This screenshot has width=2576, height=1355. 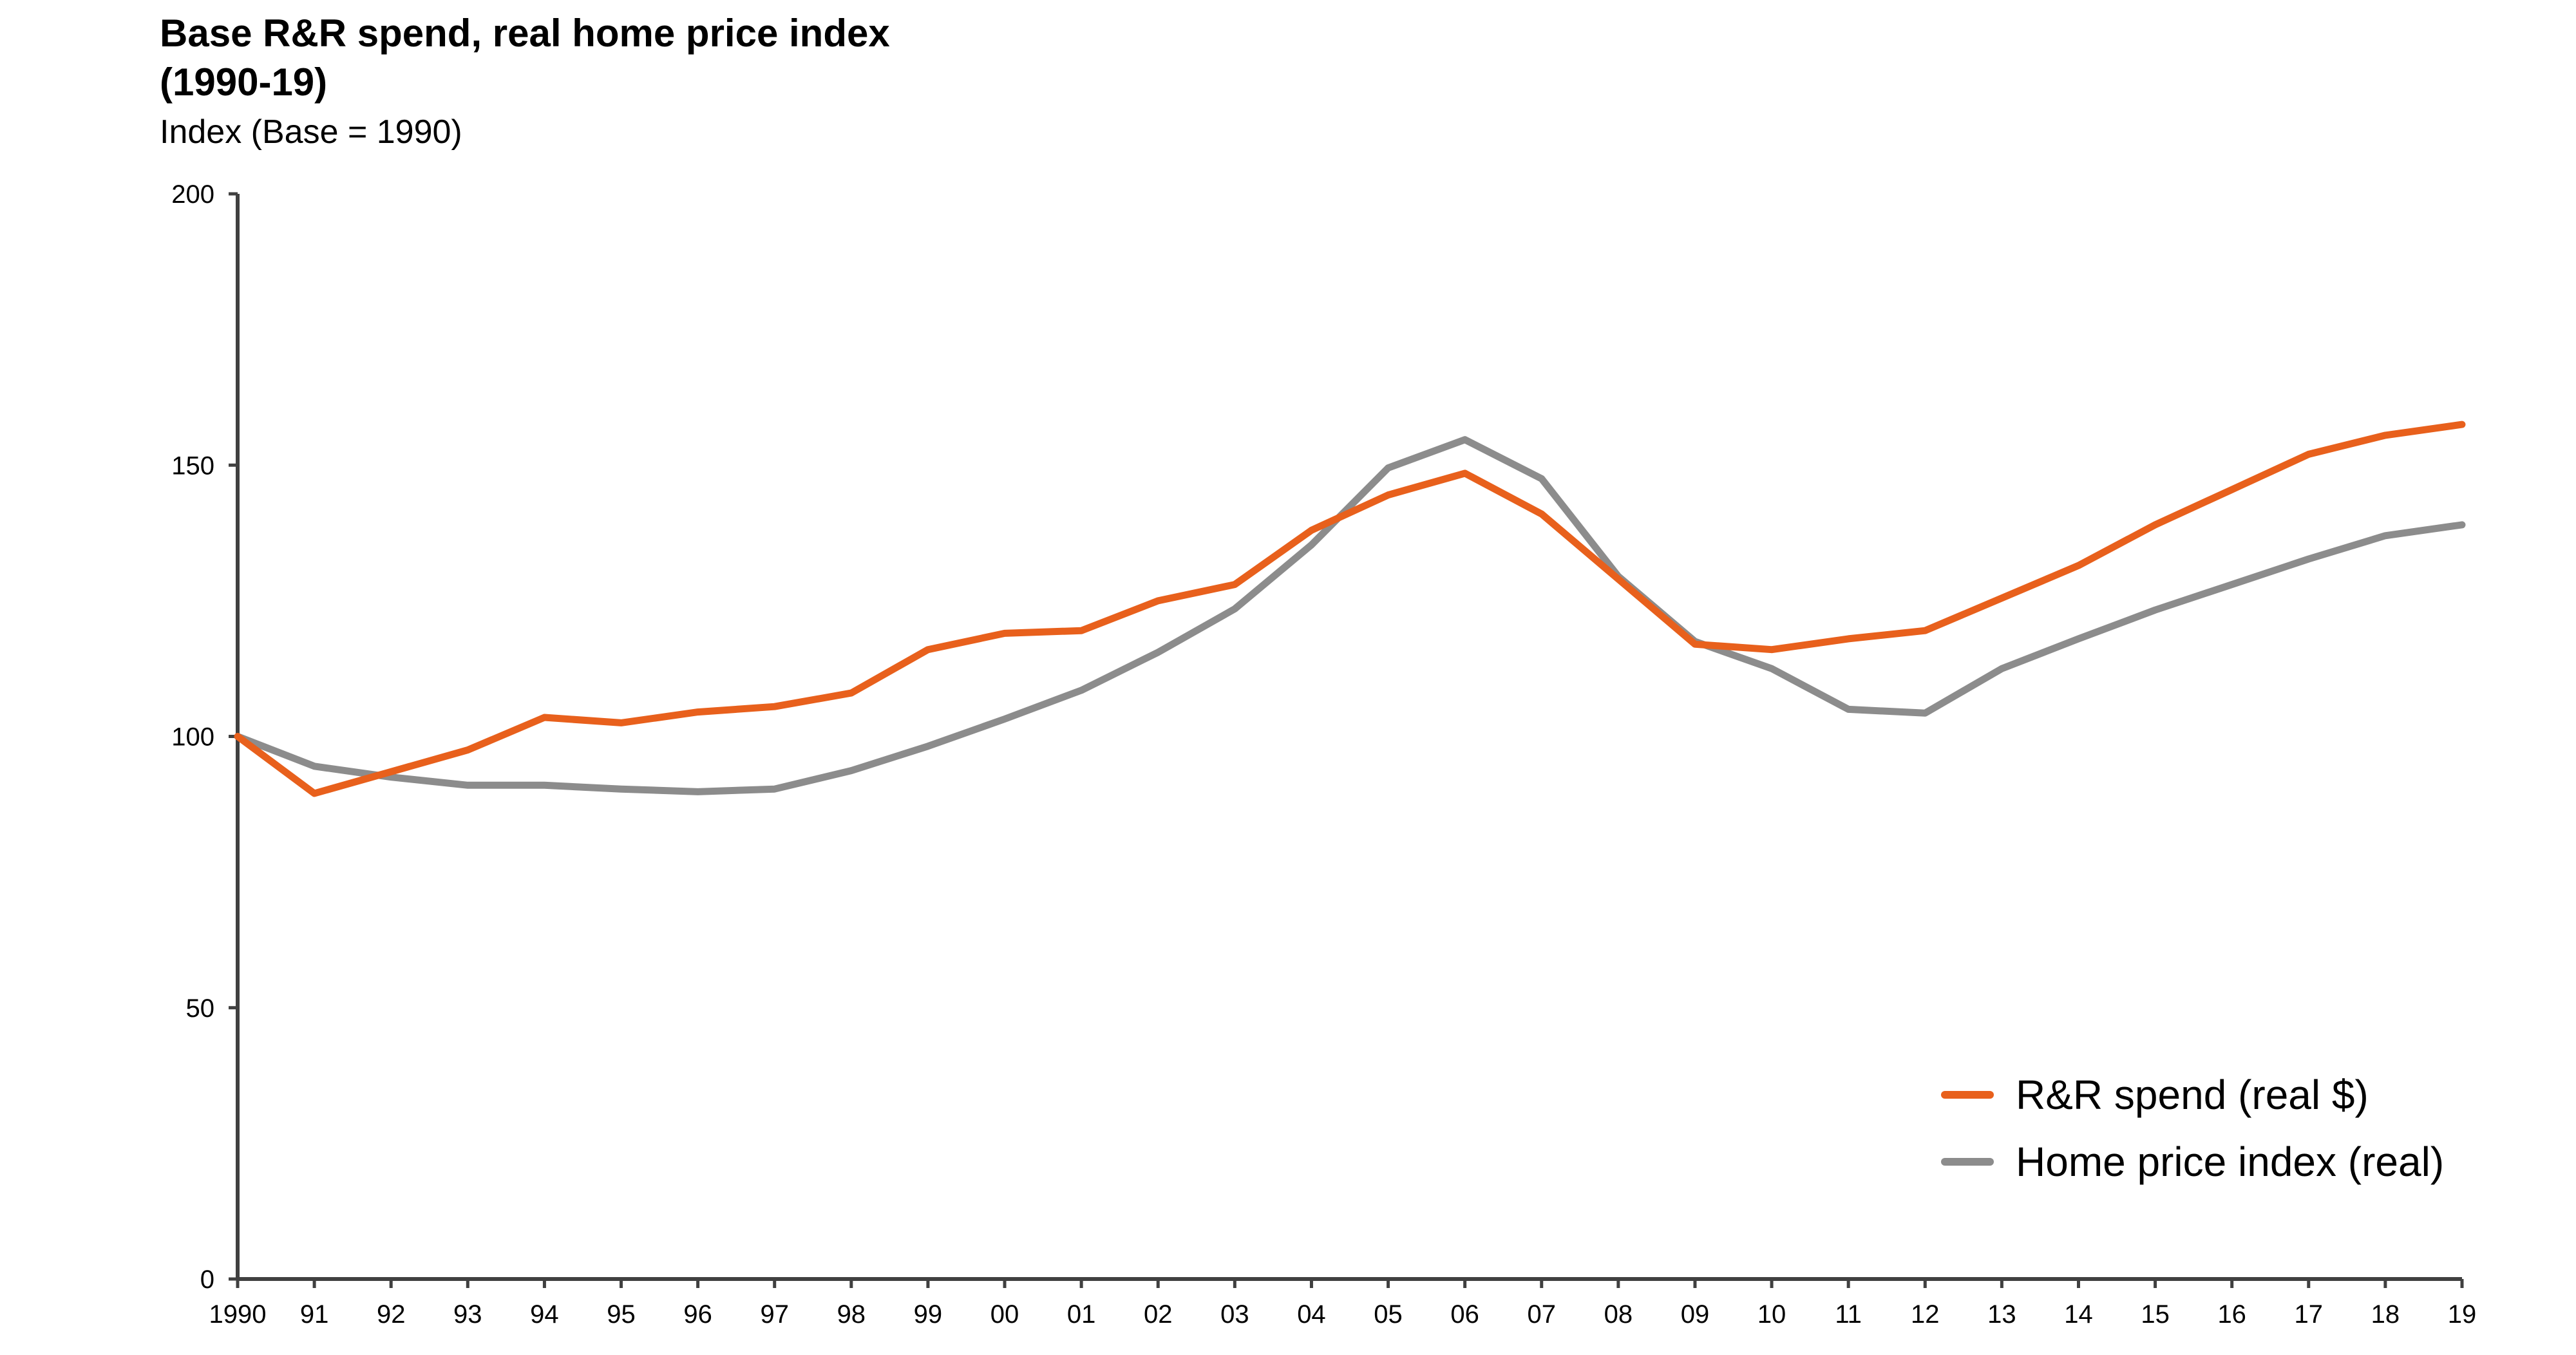 I want to click on x-tick-label: 05, so click(x=1388, y=1315).